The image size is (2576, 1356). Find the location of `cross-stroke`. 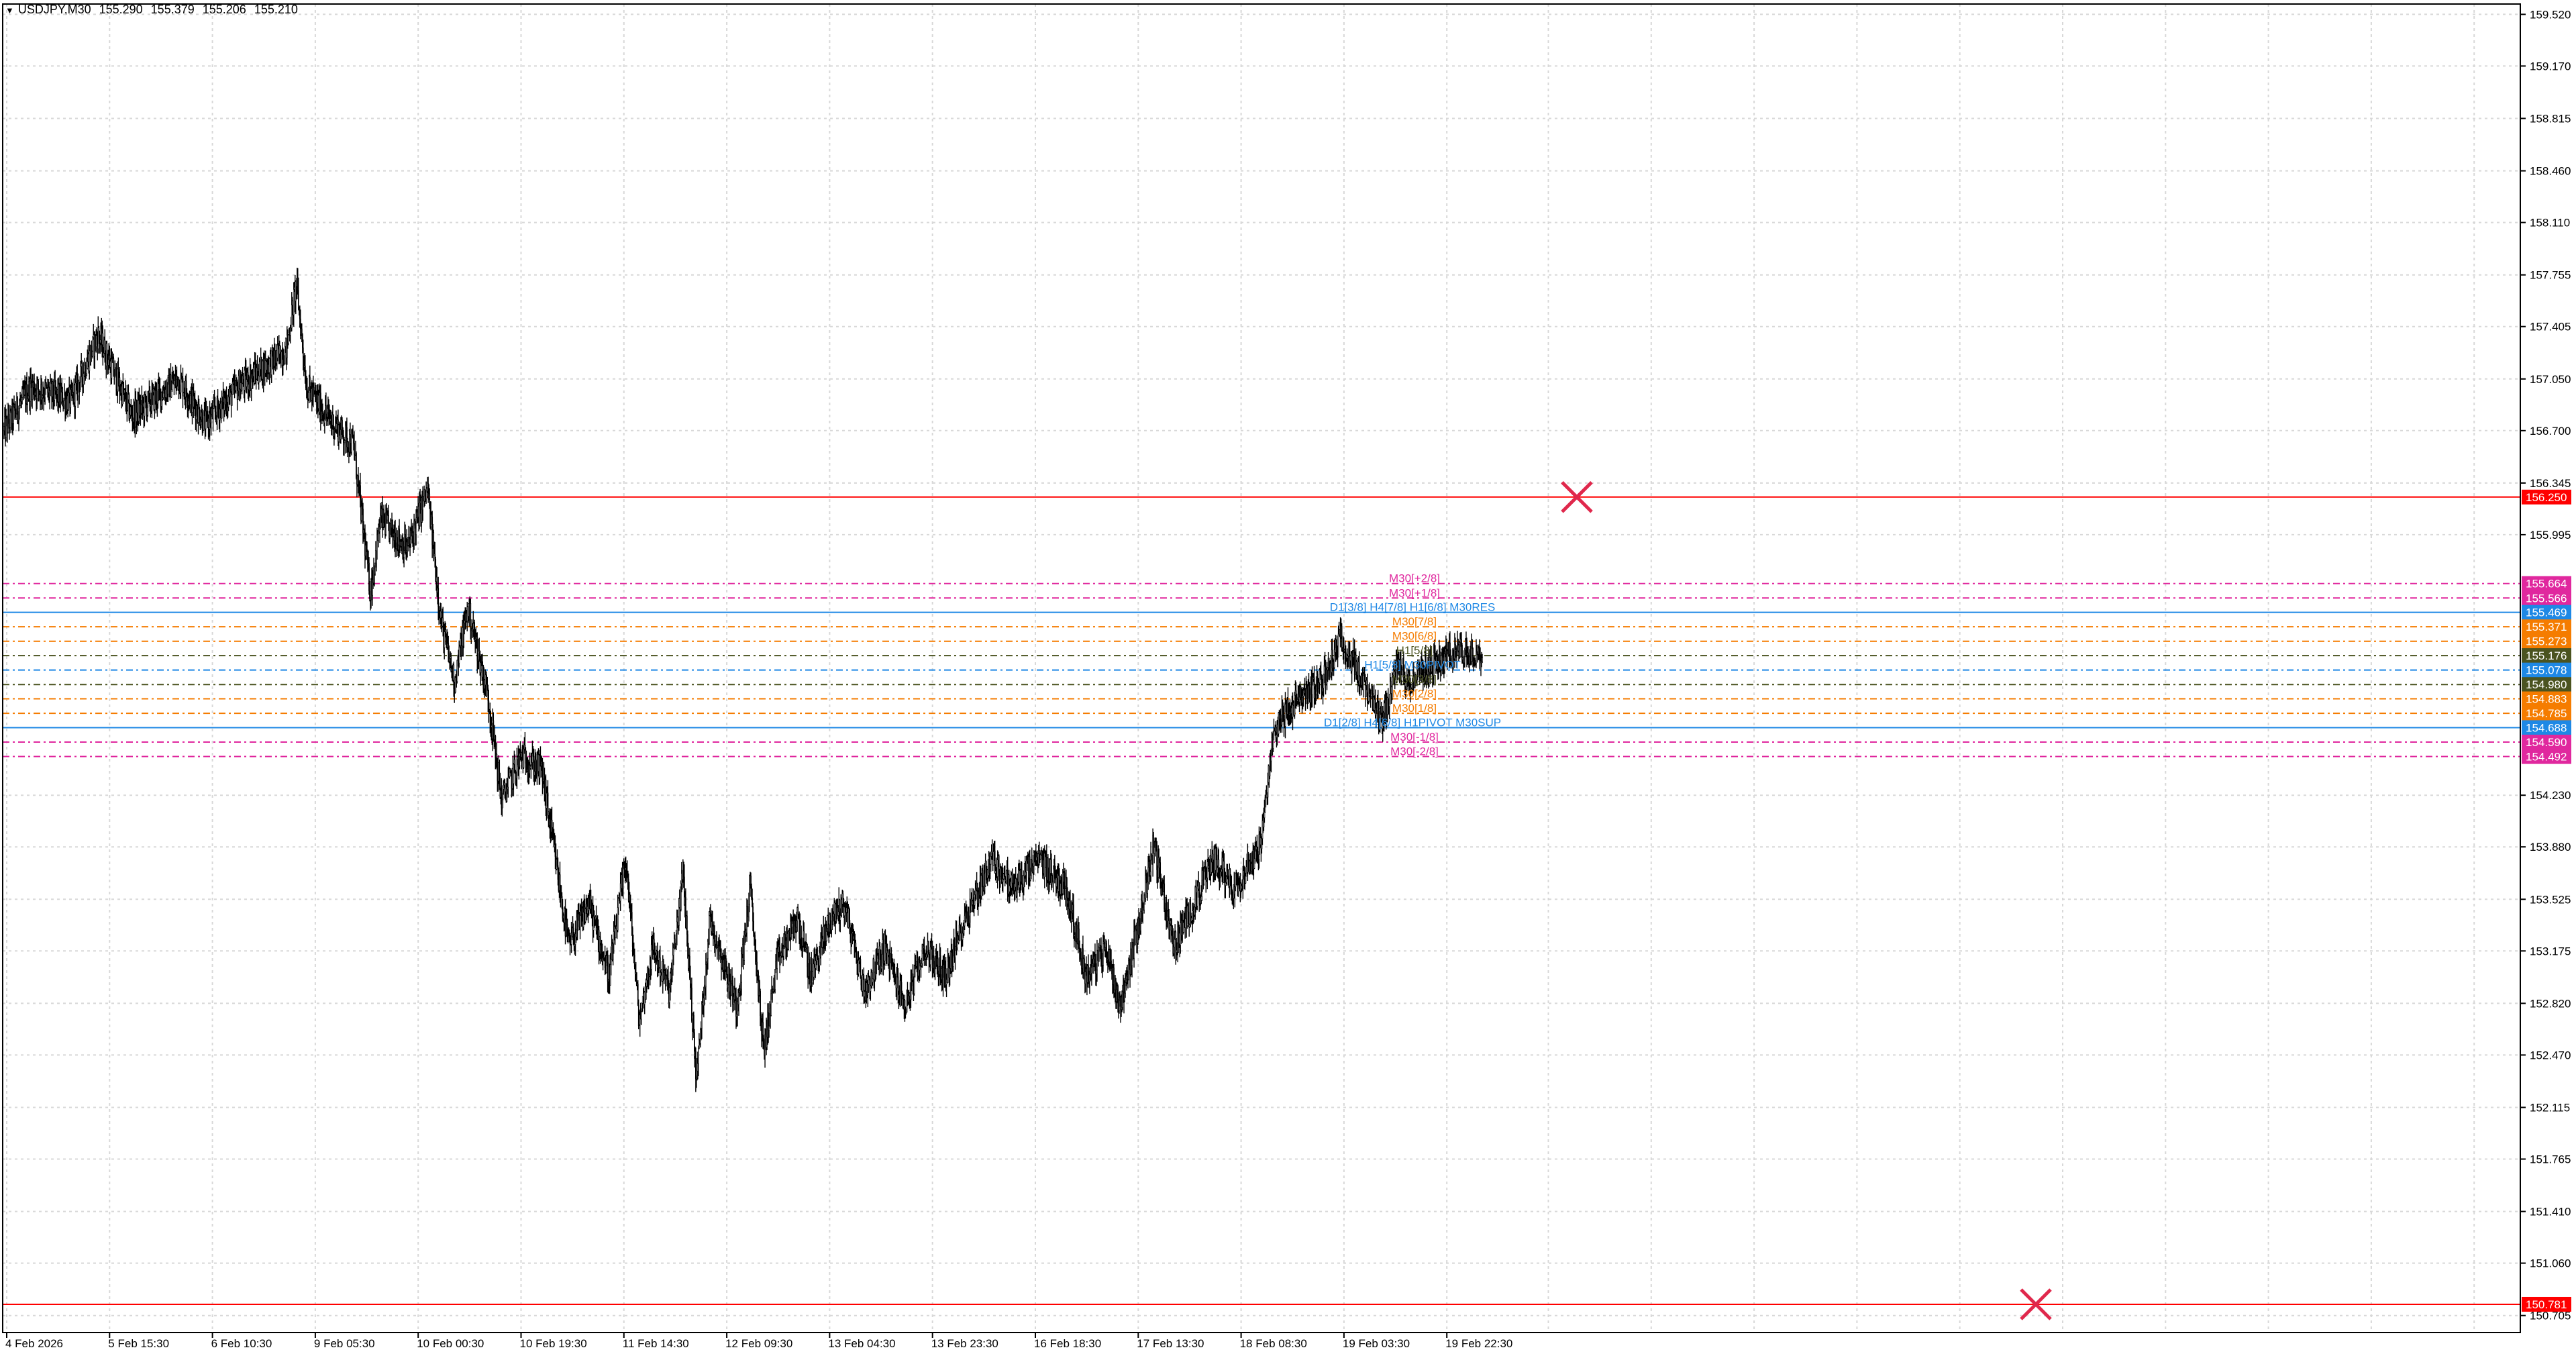

cross-stroke is located at coordinates (1577, 497).